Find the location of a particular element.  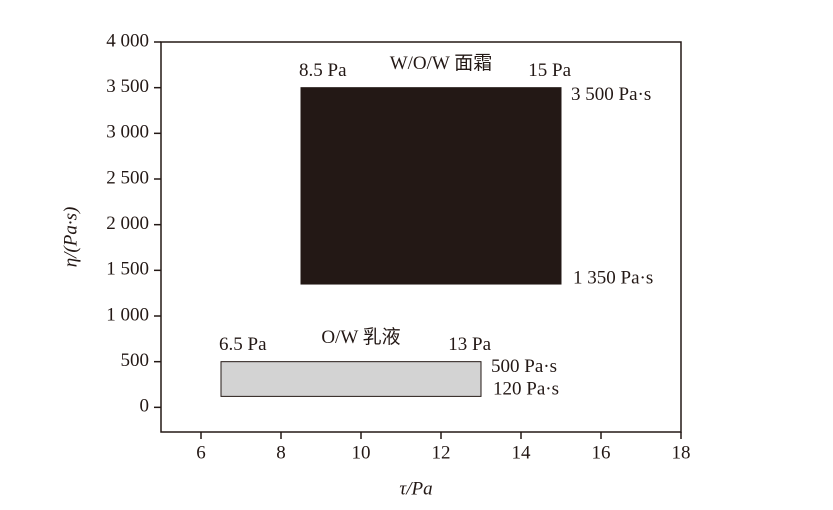

y-axis-label: η/(Pa·s) is located at coordinates (70, 237).